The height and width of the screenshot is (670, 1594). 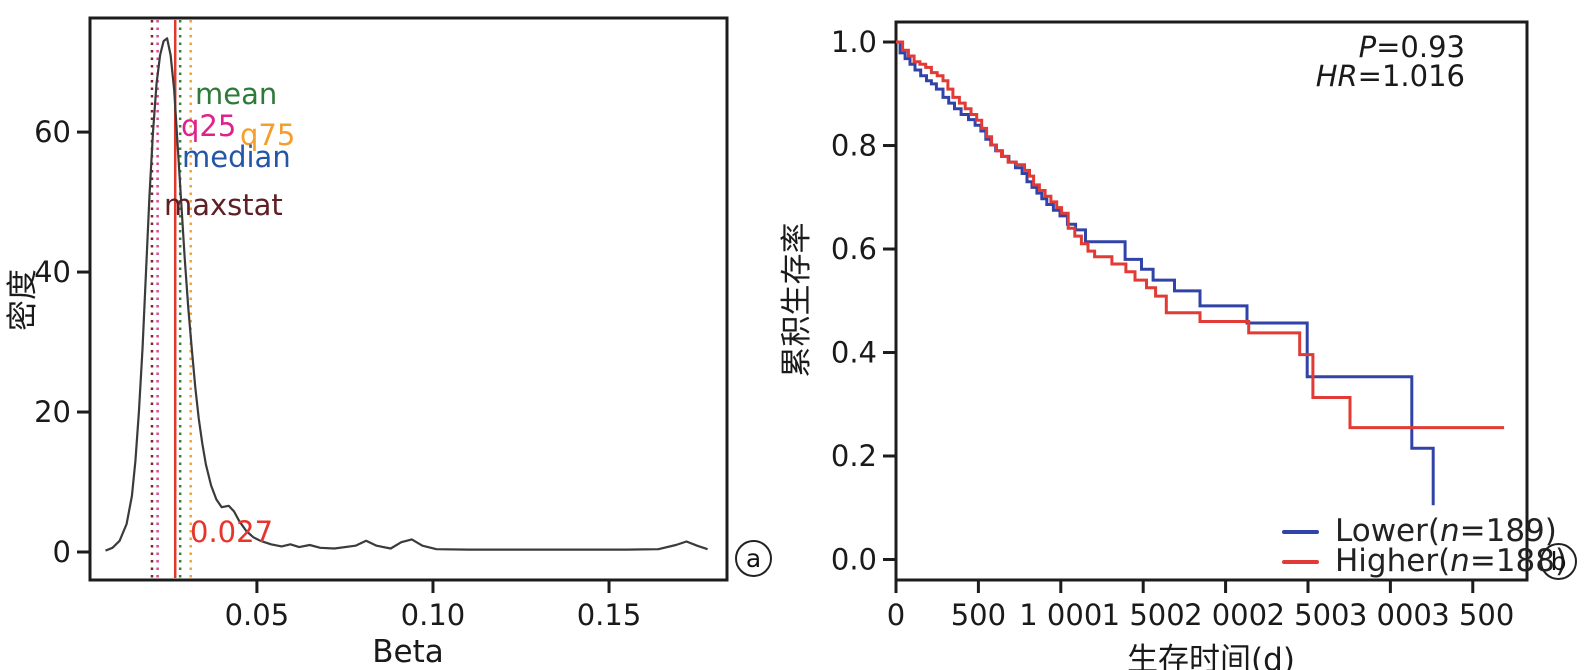 I want to click on annotation-median: median, so click(x=236, y=157).